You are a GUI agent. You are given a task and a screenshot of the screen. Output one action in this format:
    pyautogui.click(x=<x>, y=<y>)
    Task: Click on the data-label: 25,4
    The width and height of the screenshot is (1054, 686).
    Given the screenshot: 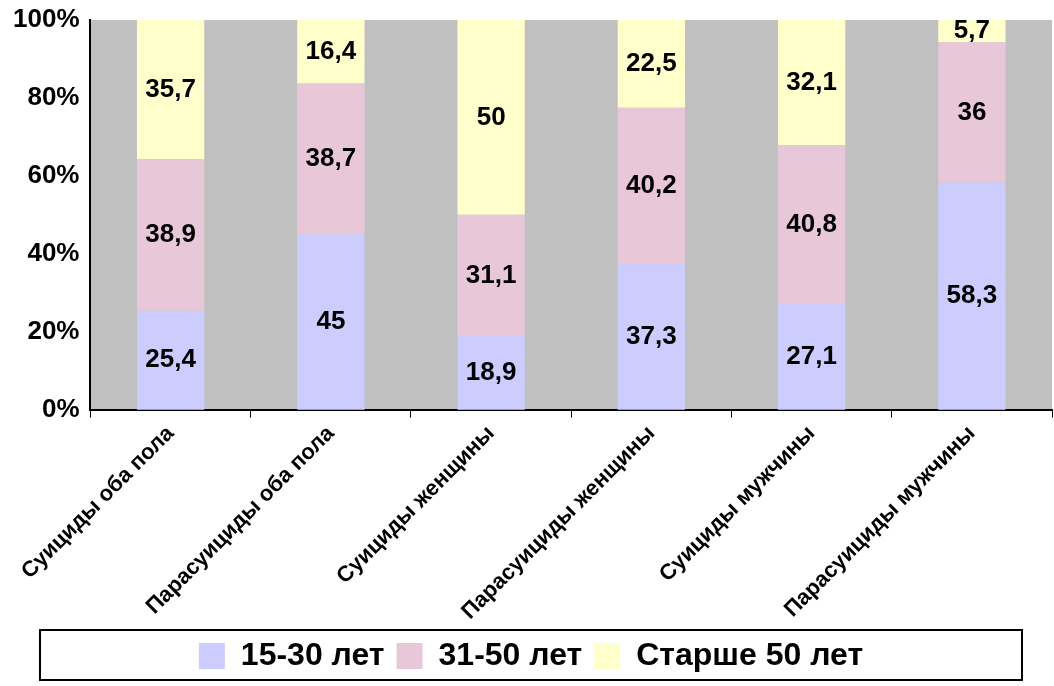 What is the action you would take?
    pyautogui.click(x=171, y=358)
    